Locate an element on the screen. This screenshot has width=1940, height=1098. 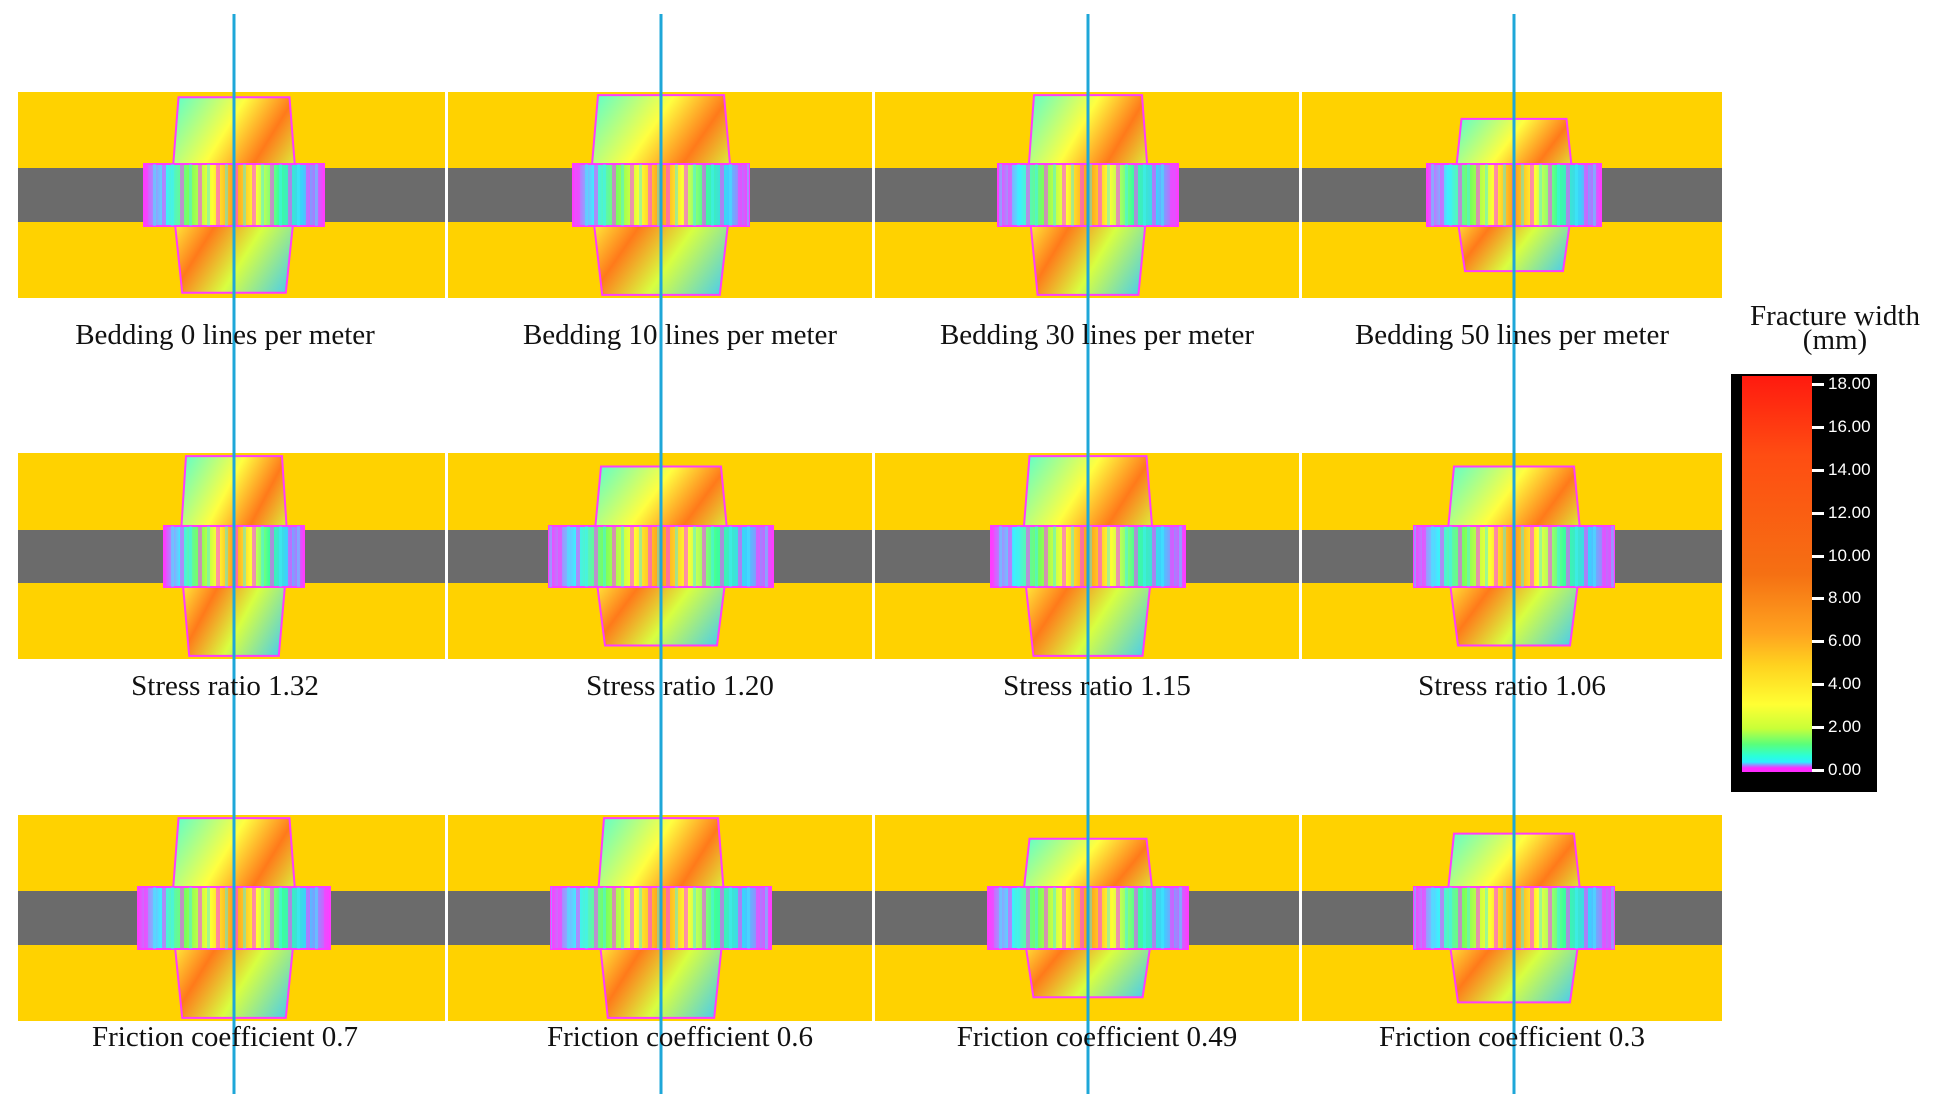
caption-stress-ratio-2: Stress ratio 1.20 is located at coordinates (680, 686).